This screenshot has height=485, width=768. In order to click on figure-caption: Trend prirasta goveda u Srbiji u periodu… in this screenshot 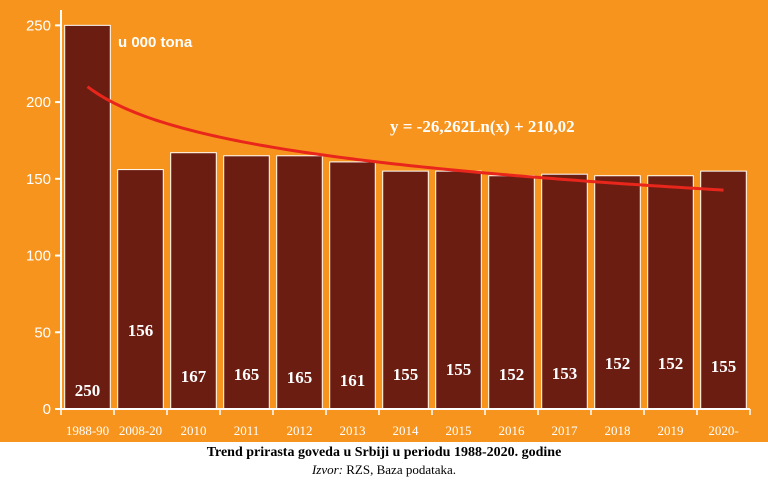, I will do `click(384, 461)`.